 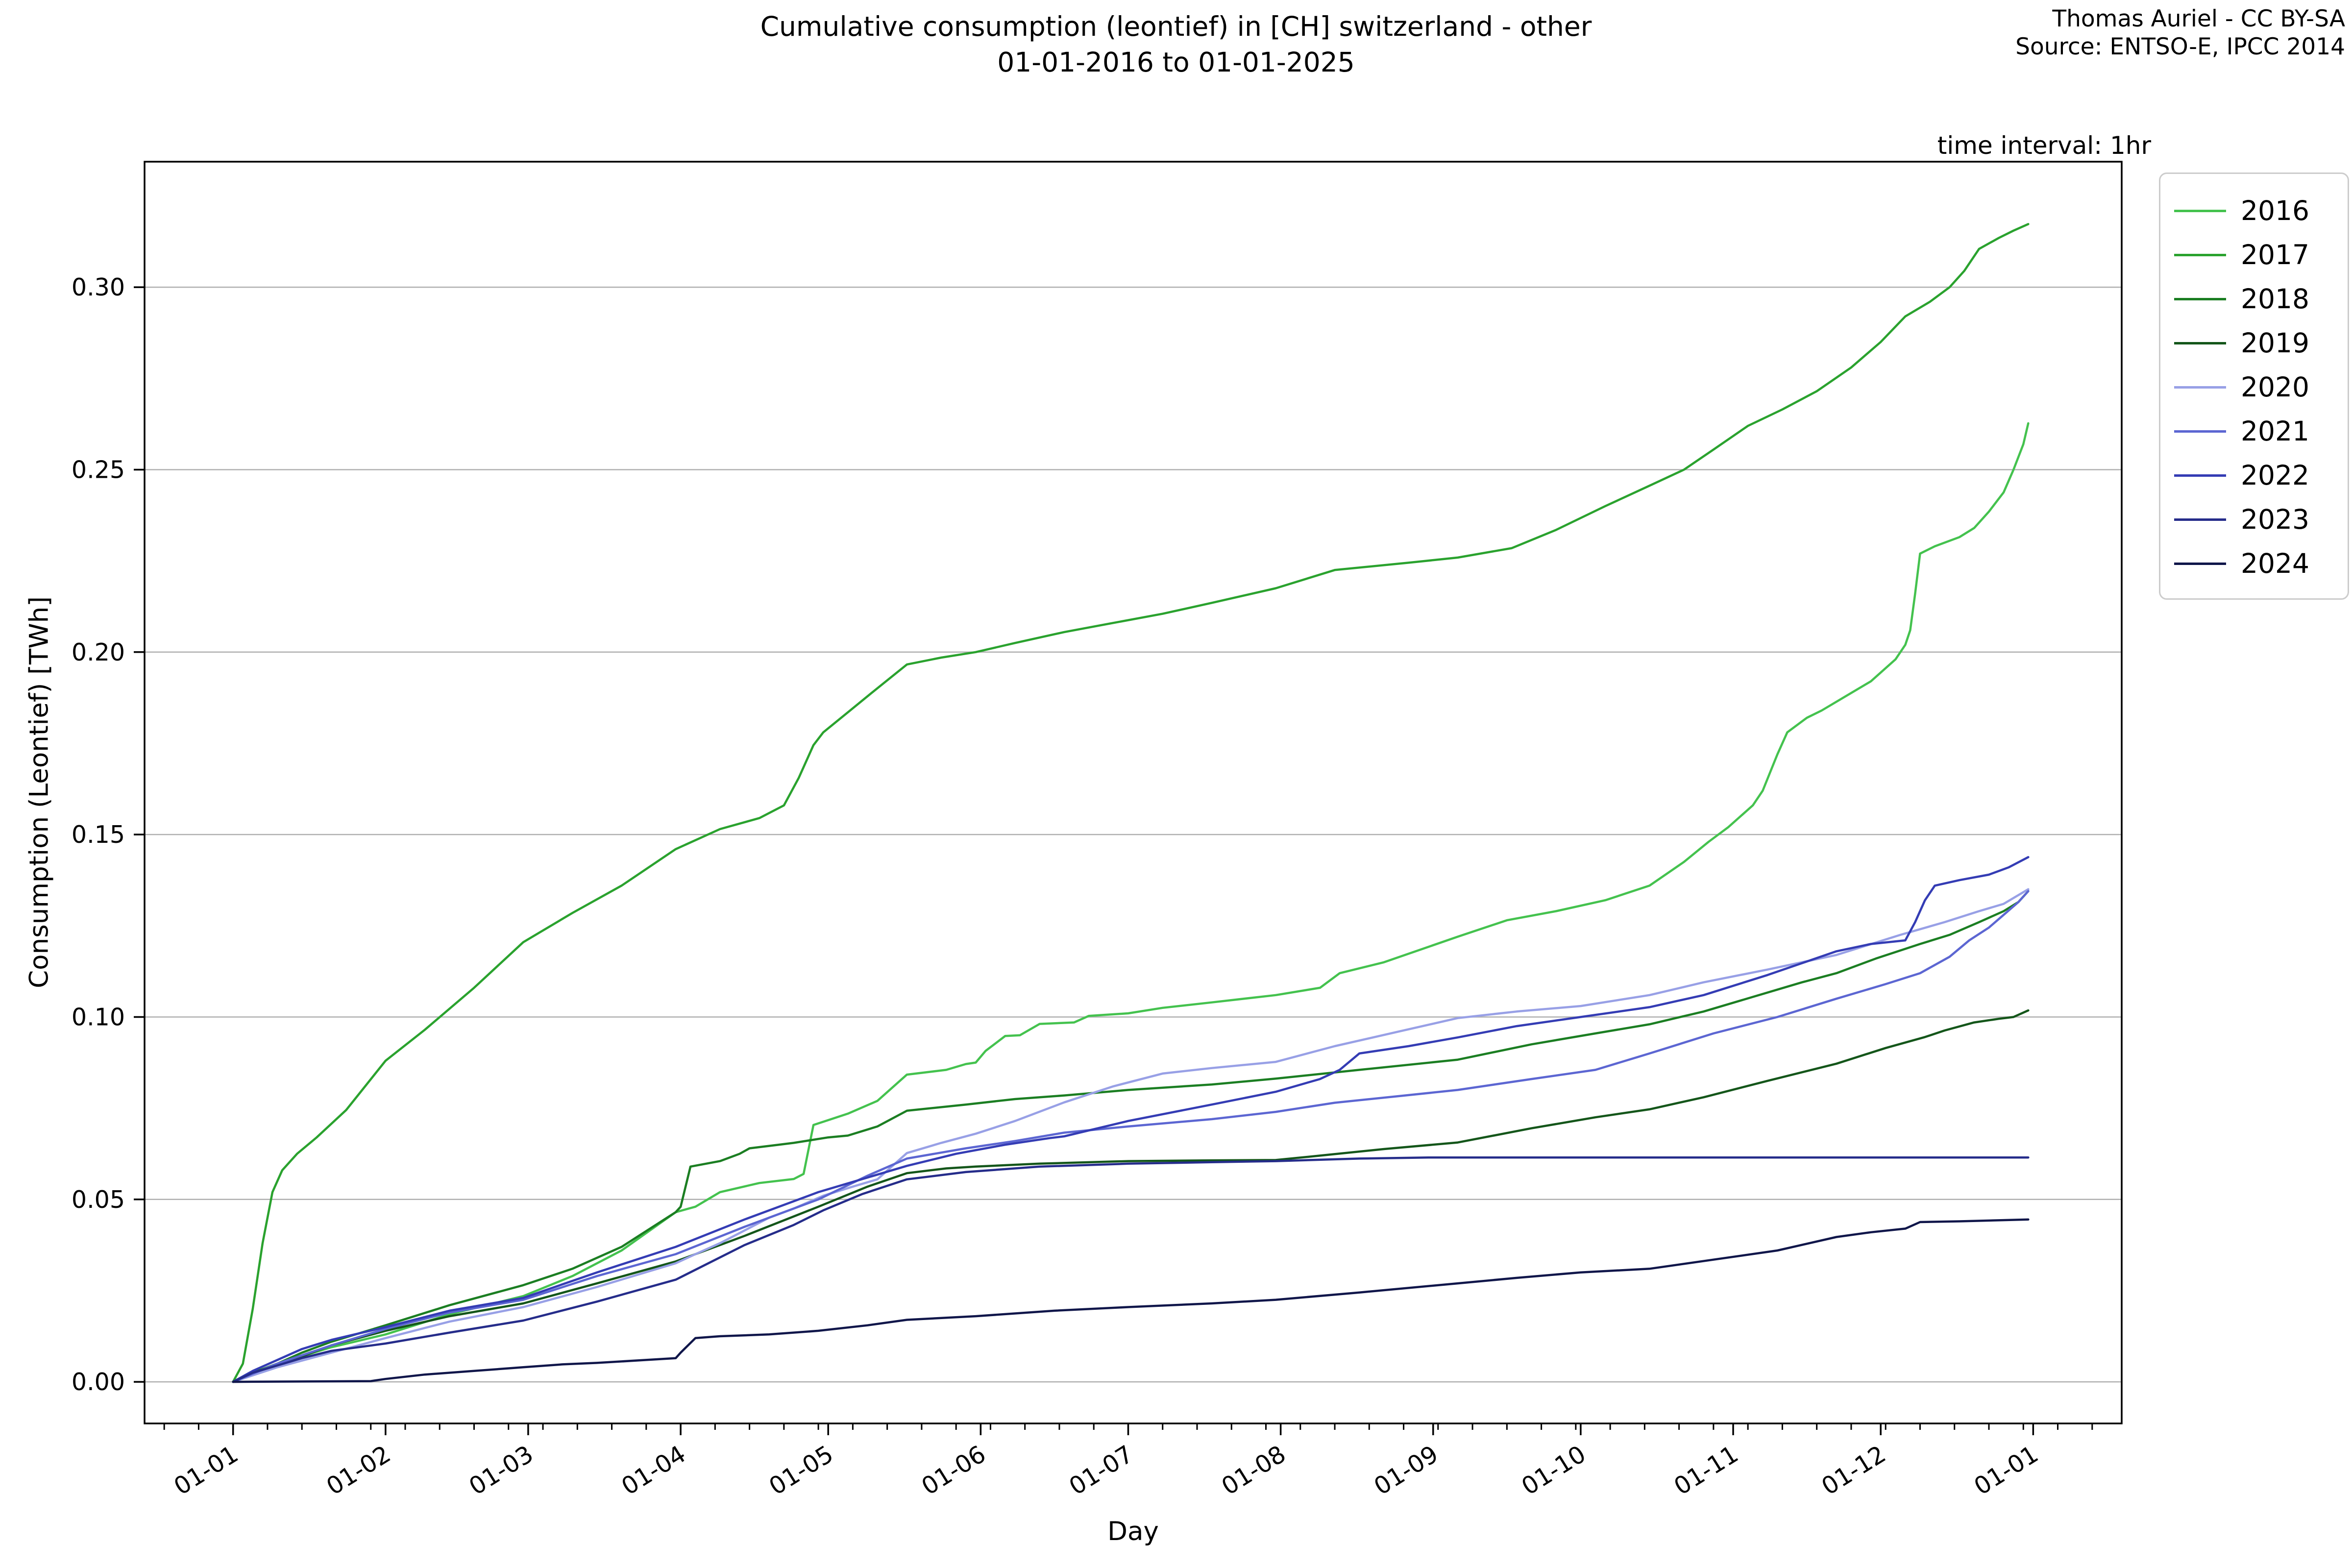 I want to click on series-line-2023, so click(x=1131, y=1269).